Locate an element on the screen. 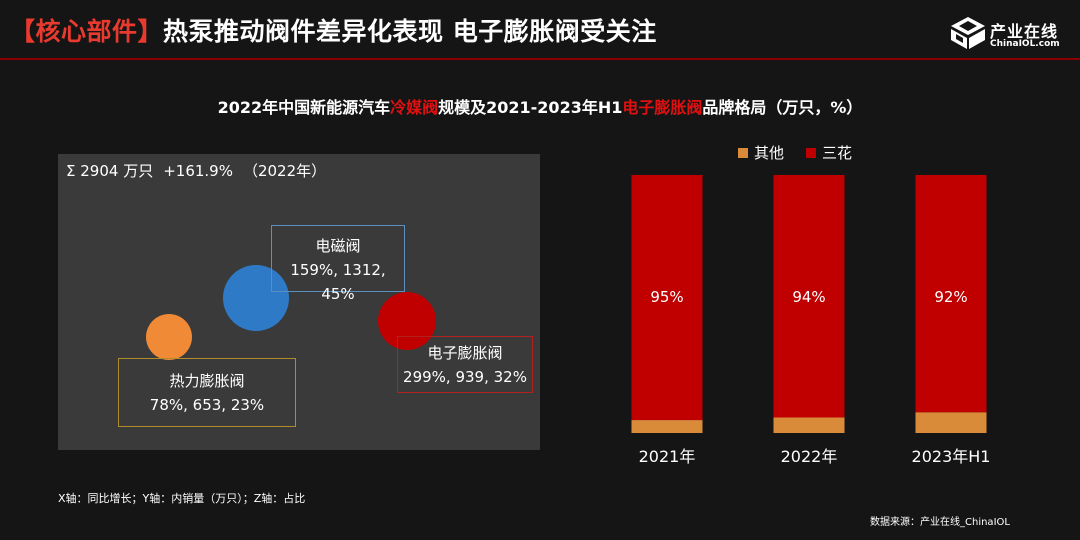 Image resolution: width=1080 pixels, height=540 pixels. summary-total: Σ 2904 万只 is located at coordinates (110, 171).